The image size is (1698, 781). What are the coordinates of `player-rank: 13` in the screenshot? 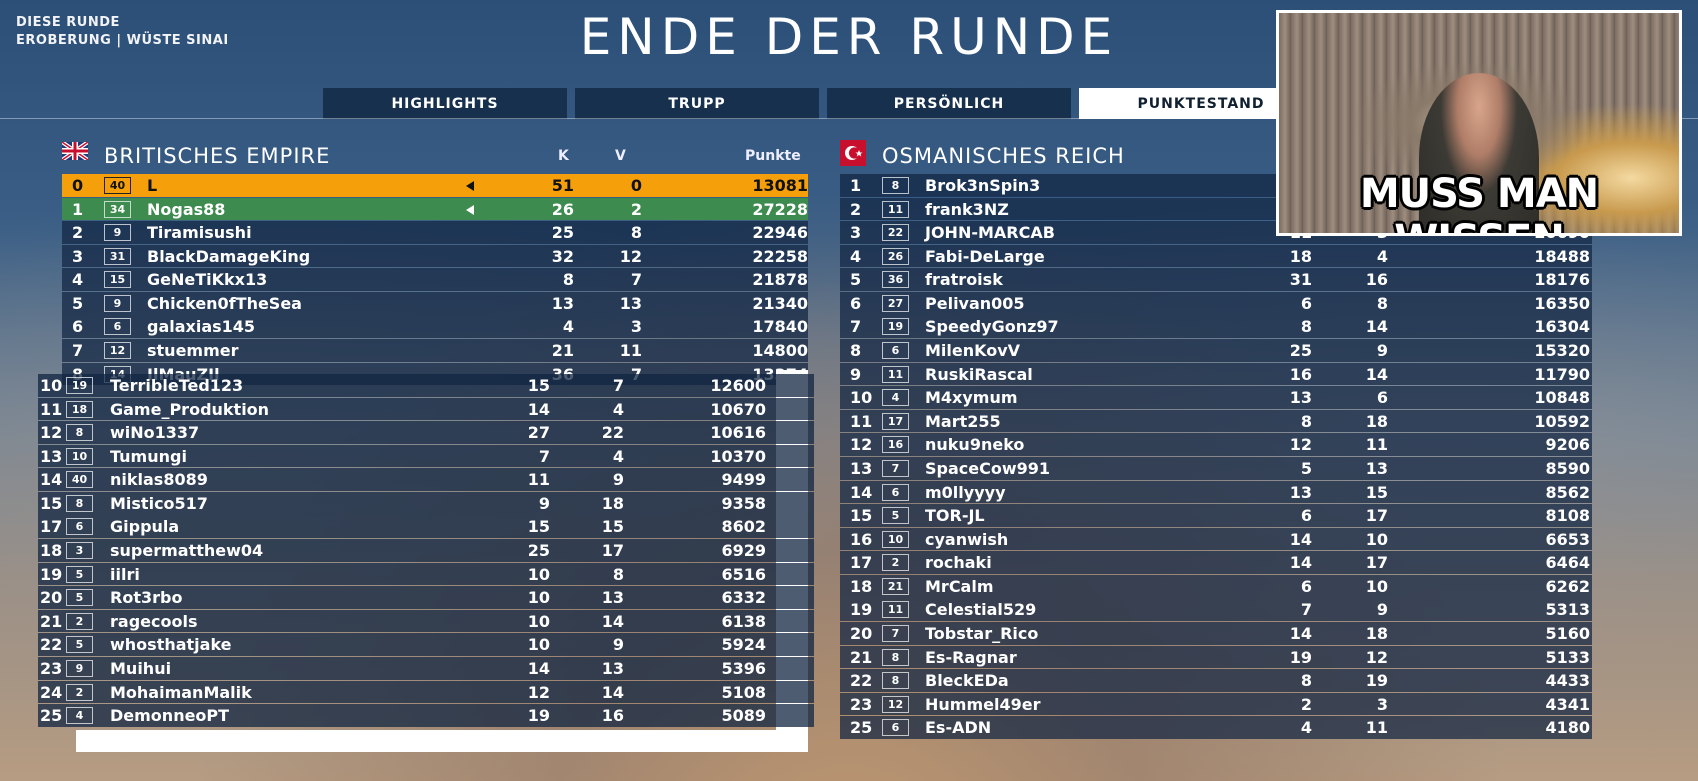 It's located at (861, 468).